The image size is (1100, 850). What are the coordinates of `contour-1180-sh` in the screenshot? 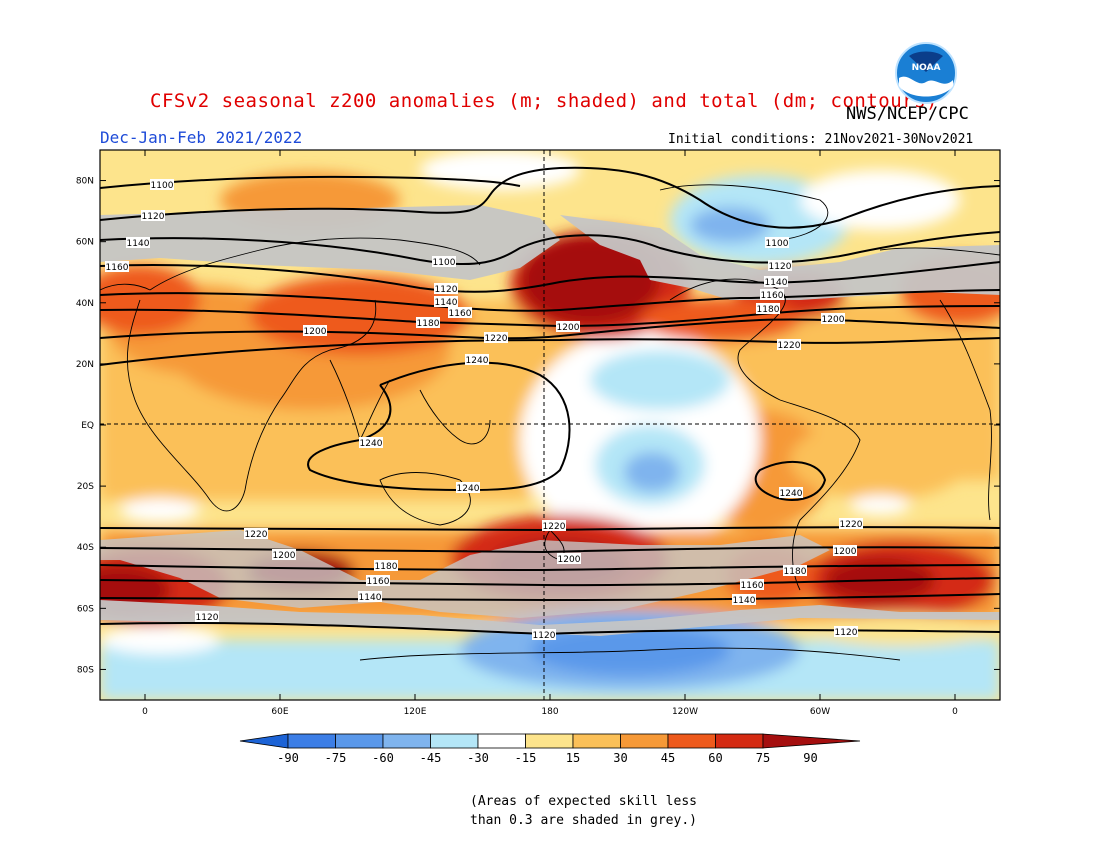 It's located at (550, 568).